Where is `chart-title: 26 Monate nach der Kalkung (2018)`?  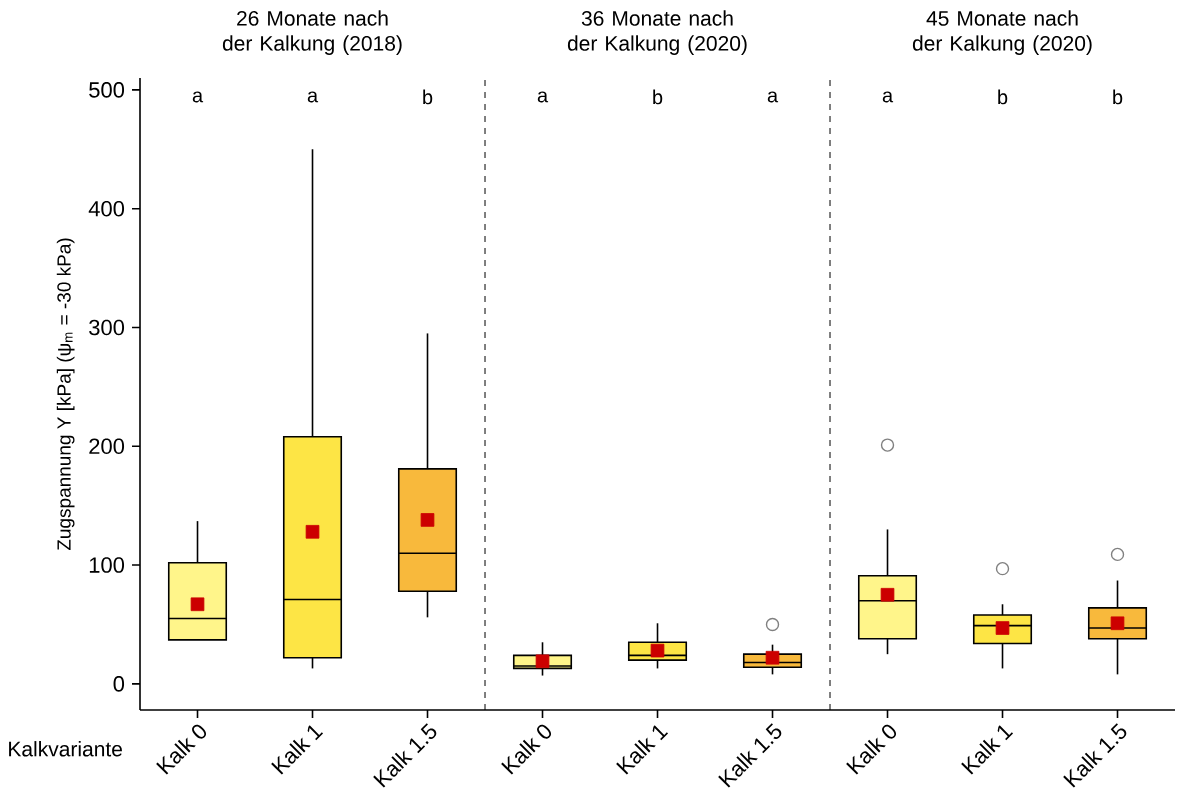 chart-title: 26 Monate nach der Kalkung (2018) is located at coordinates (312, 32).